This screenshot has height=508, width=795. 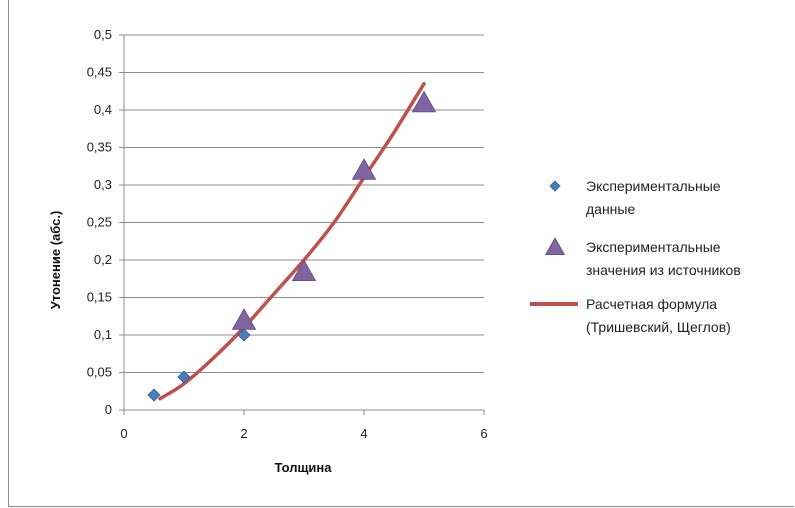 I want to click on x-tick-label: 2, so click(x=243, y=433).